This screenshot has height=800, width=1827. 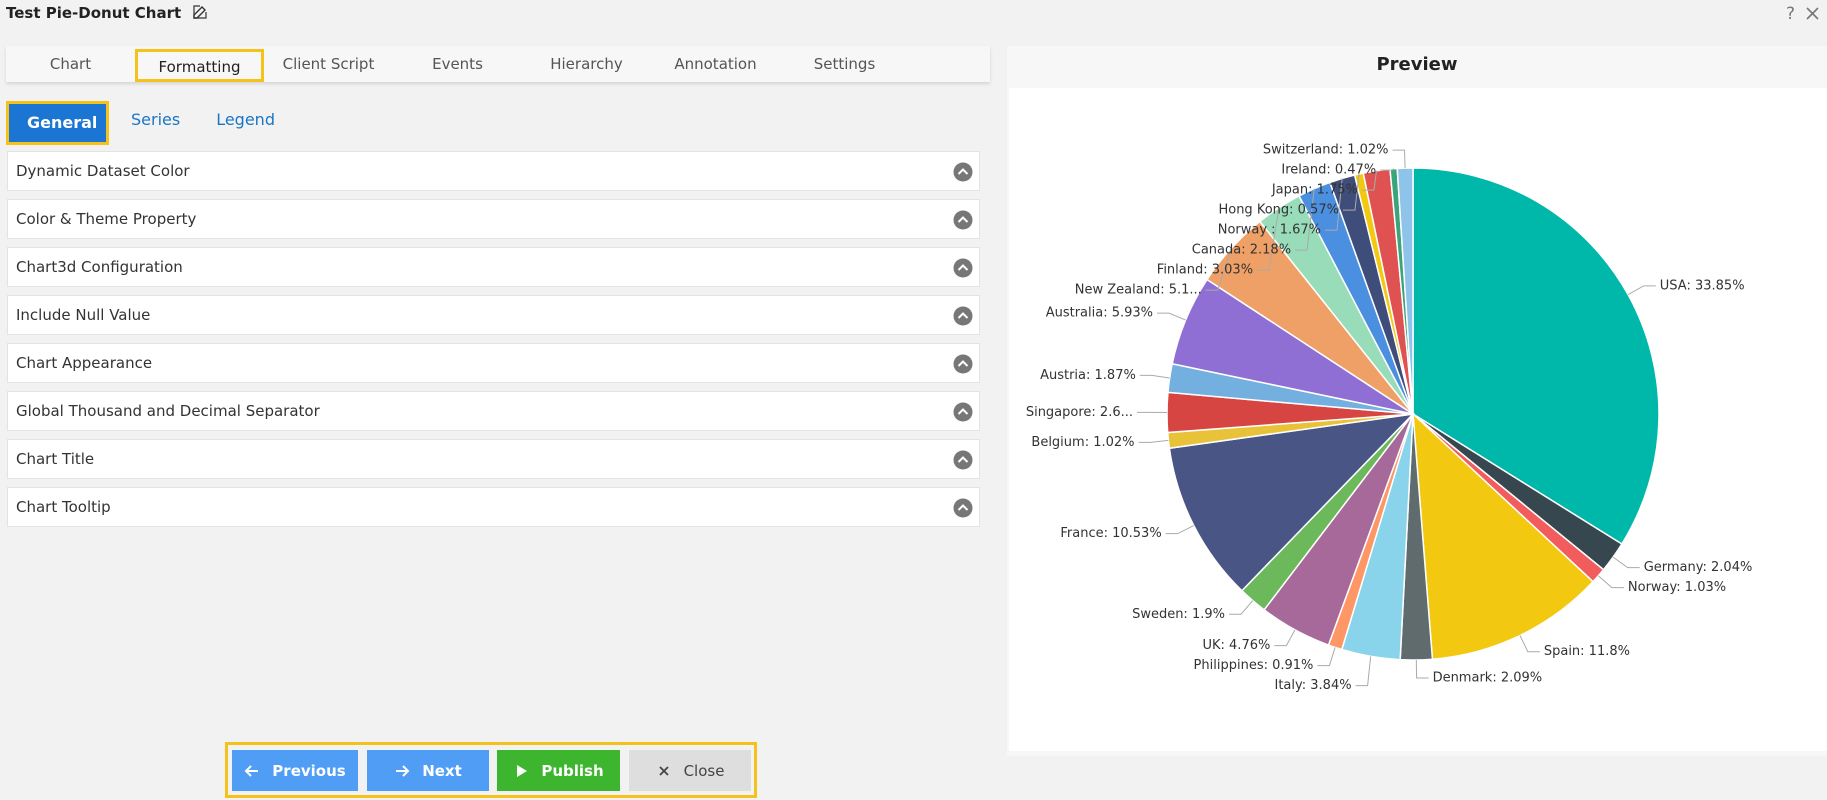 I want to click on section-label: Chart Title, so click(x=55, y=459).